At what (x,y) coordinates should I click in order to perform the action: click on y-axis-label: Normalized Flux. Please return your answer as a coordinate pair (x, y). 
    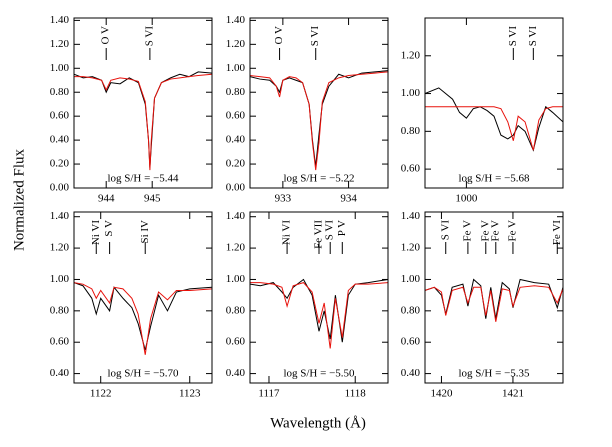
    Looking at the image, I should click on (19, 199).